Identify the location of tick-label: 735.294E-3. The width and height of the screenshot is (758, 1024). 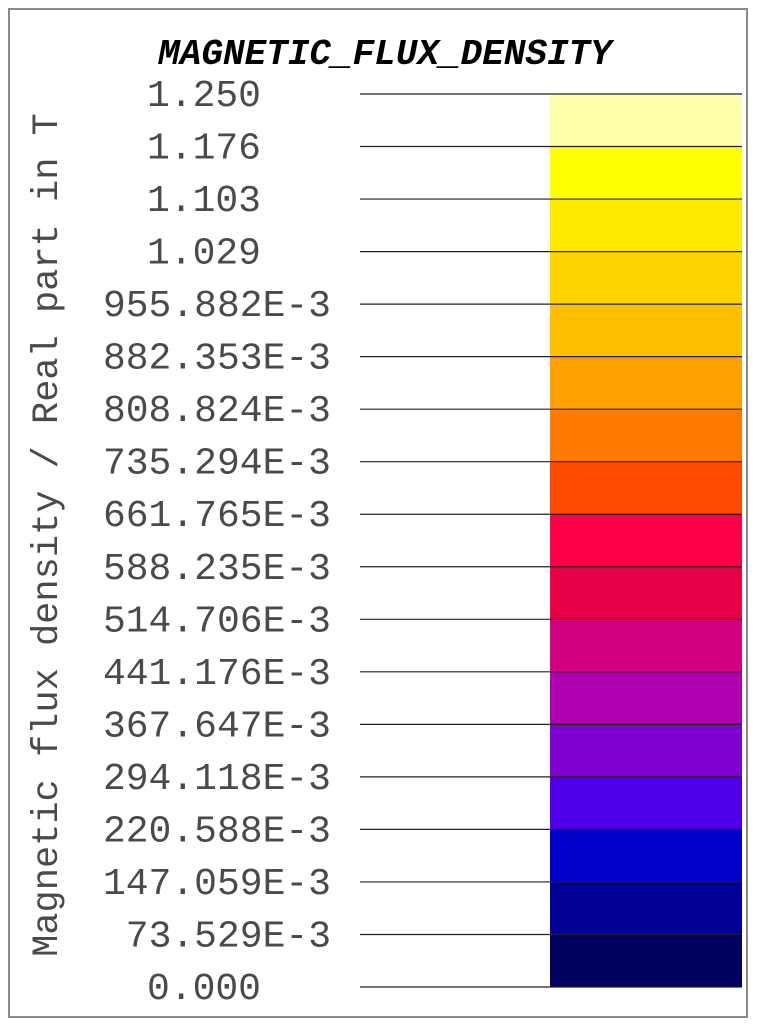
(217, 464).